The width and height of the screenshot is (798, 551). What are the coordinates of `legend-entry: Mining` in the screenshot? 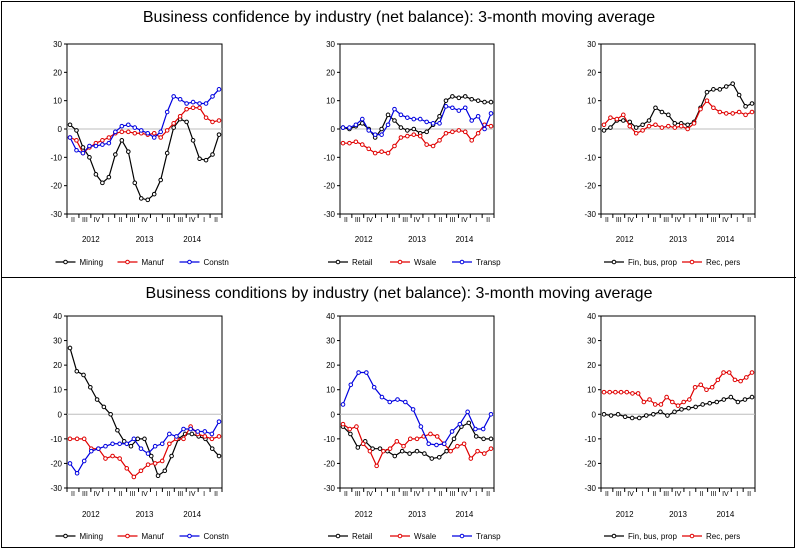 It's located at (92, 262).